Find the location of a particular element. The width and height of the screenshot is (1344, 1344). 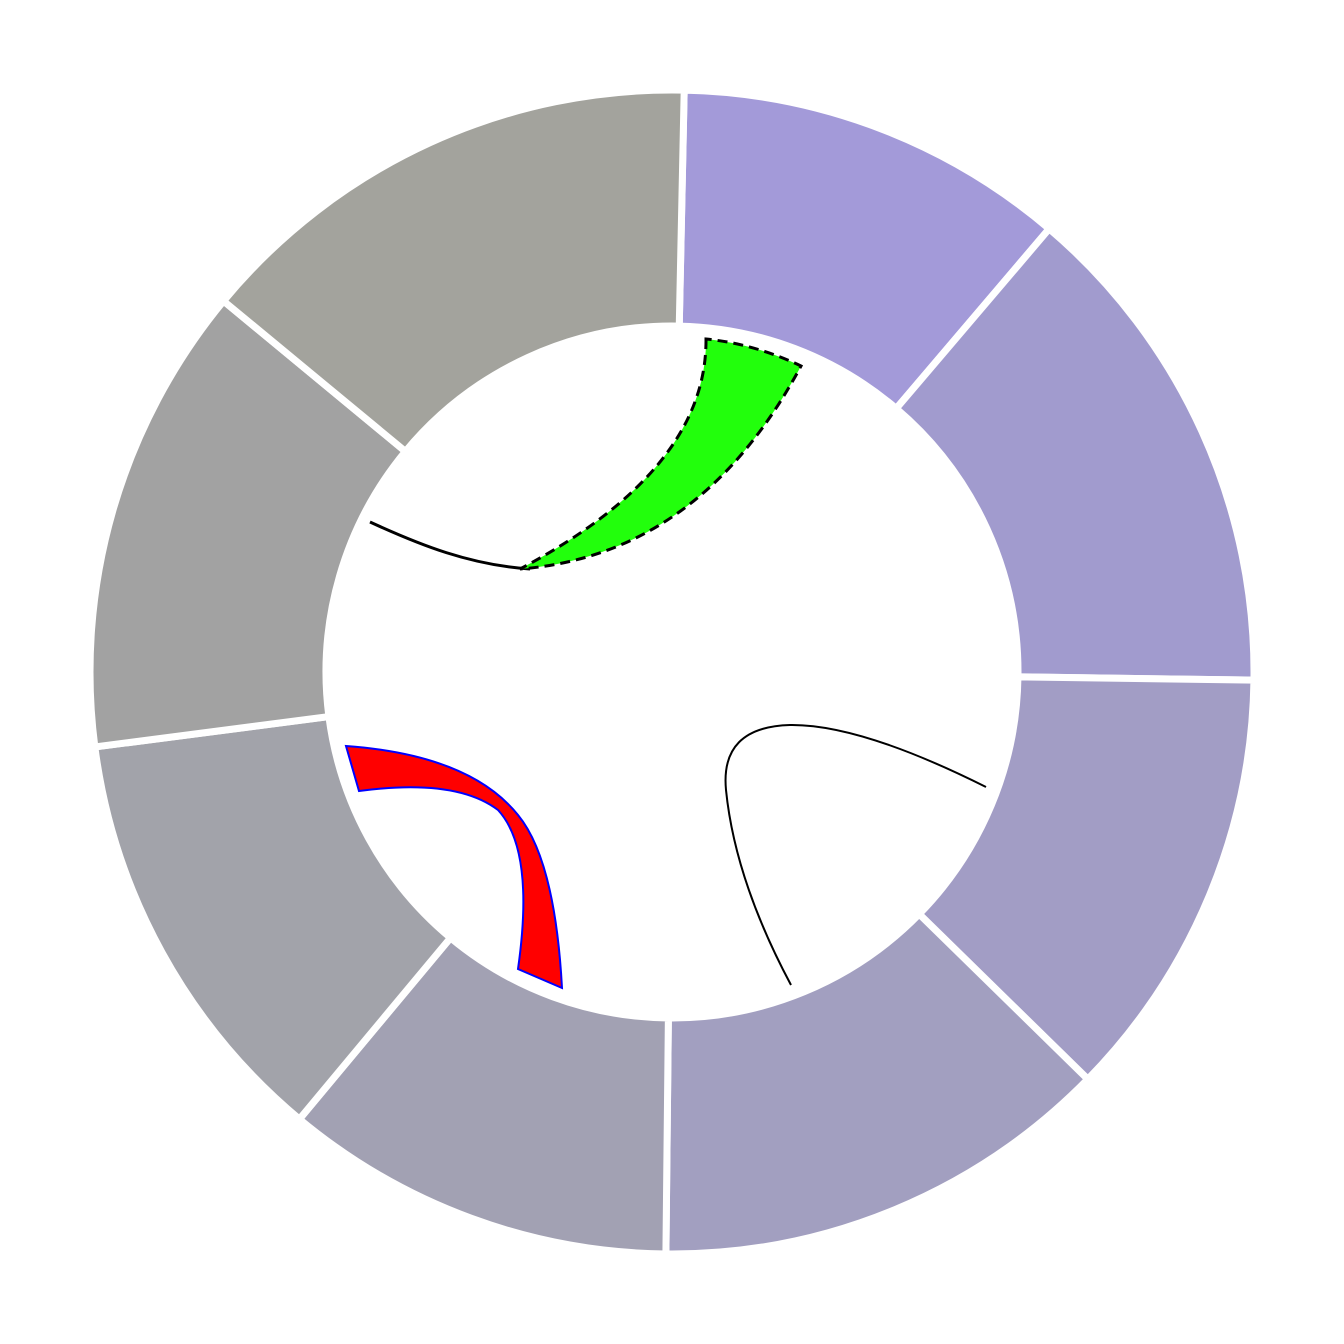

chord-ribbon-green is located at coordinates (661, 454).